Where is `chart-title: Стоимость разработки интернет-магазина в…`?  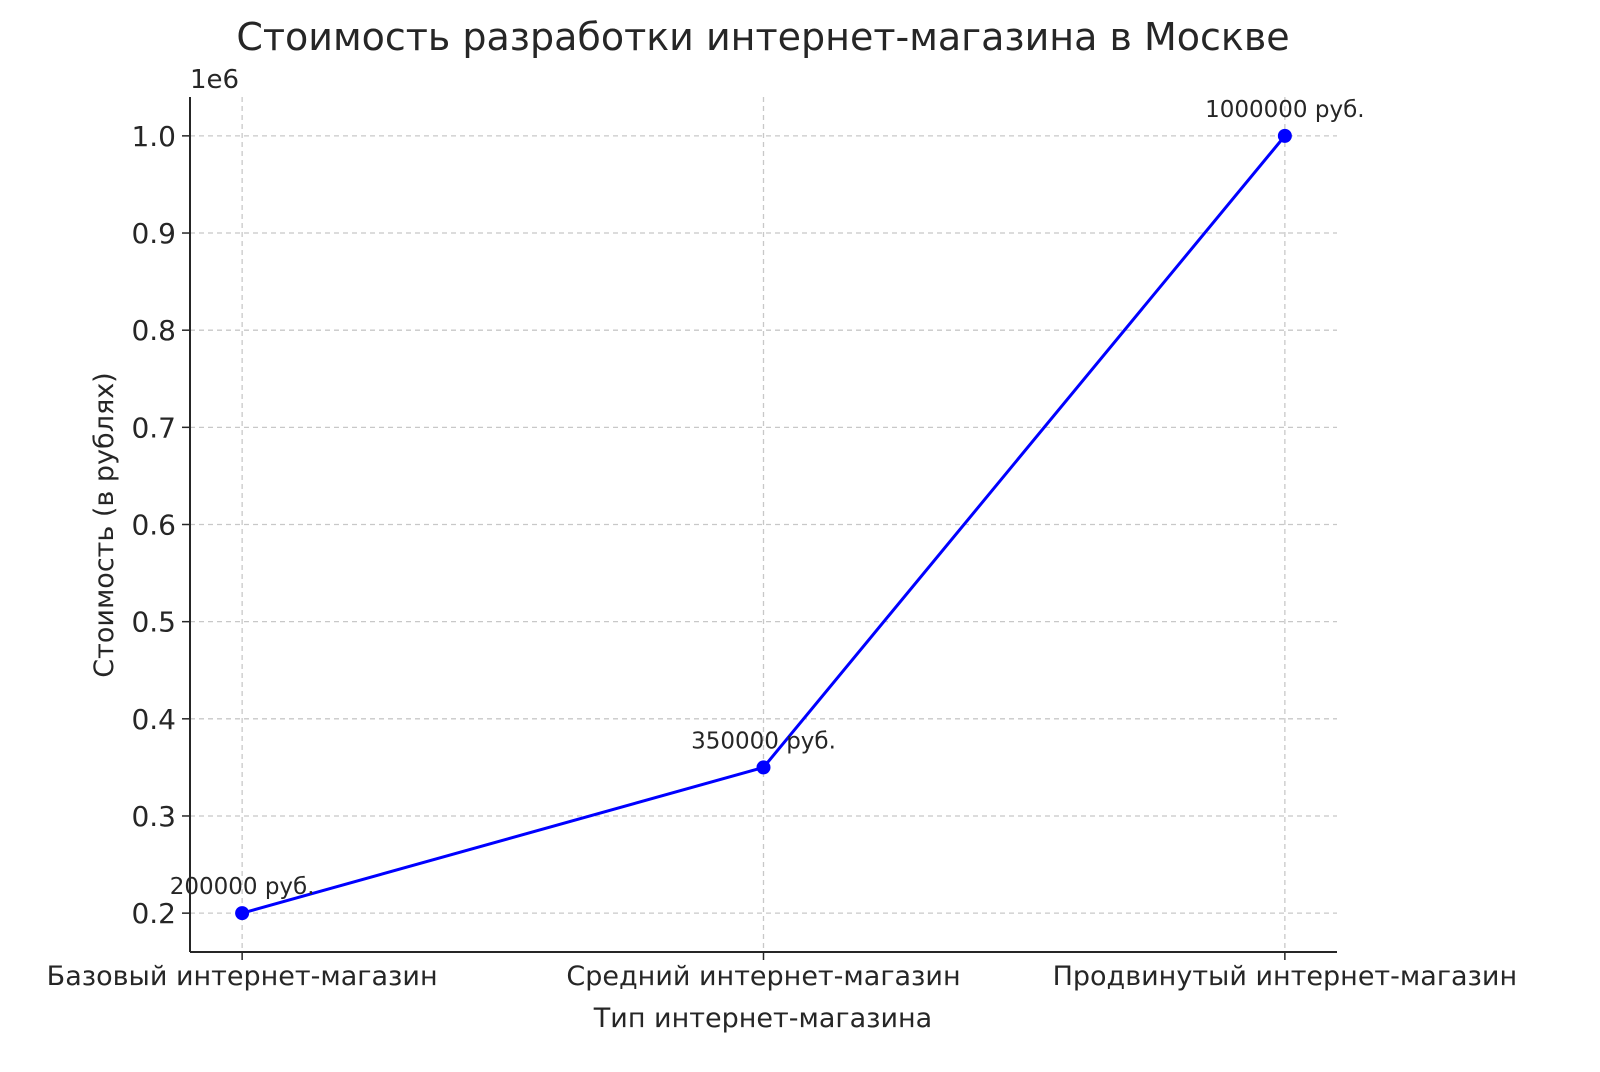
chart-title: Стоимость разработки интернет-магазина в… is located at coordinates (762, 37).